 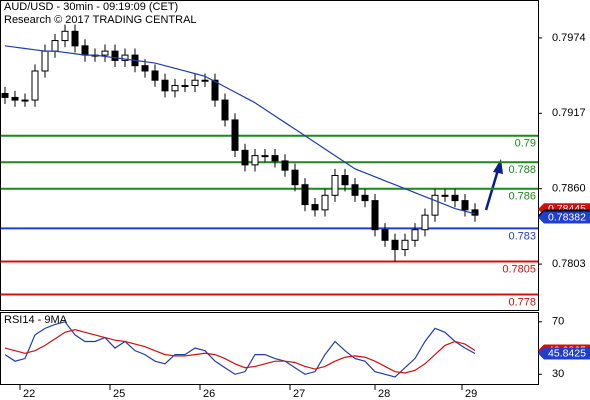 What do you see at coordinates (36, 320) in the screenshot?
I see `rsi-title: RSI14 - 9MA` at bounding box center [36, 320].